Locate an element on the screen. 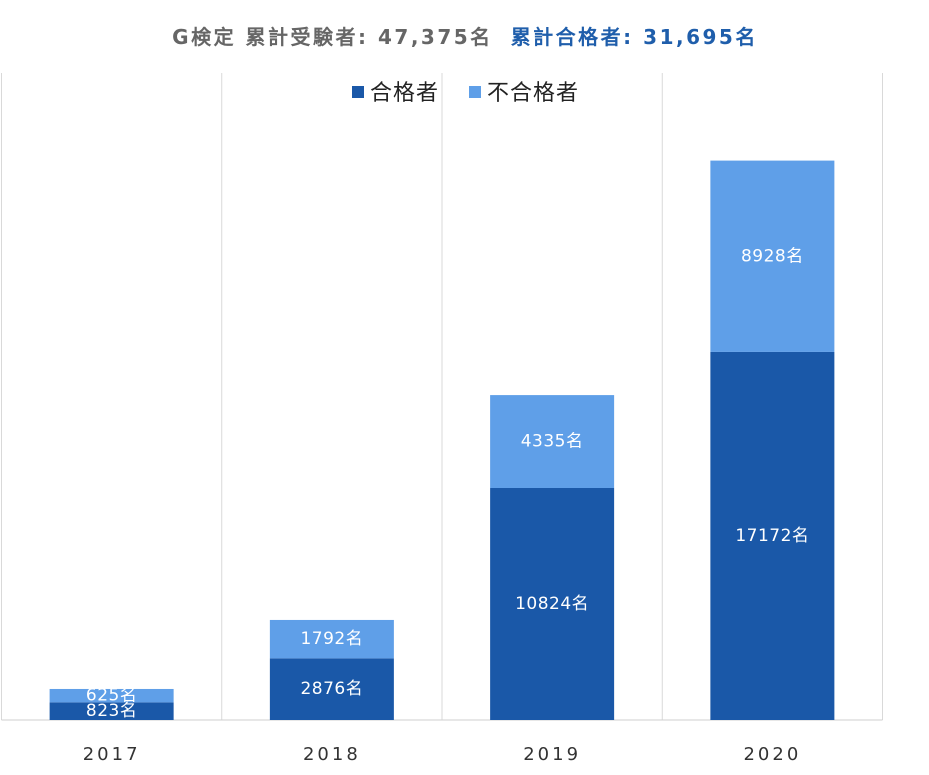 The image size is (929, 775). legend-label-failed: 不合格者 is located at coordinates (533, 93).